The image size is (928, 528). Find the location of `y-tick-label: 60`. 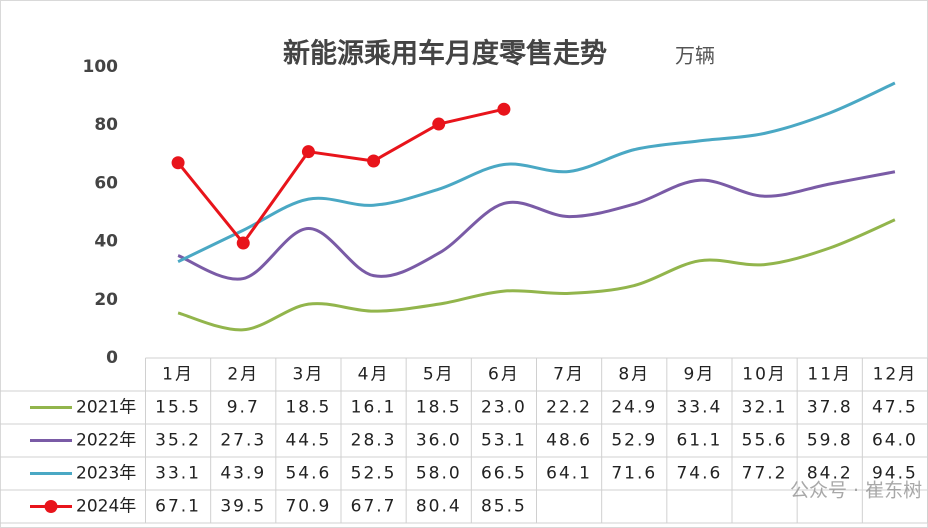

y-tick-label: 60 is located at coordinates (106, 183).